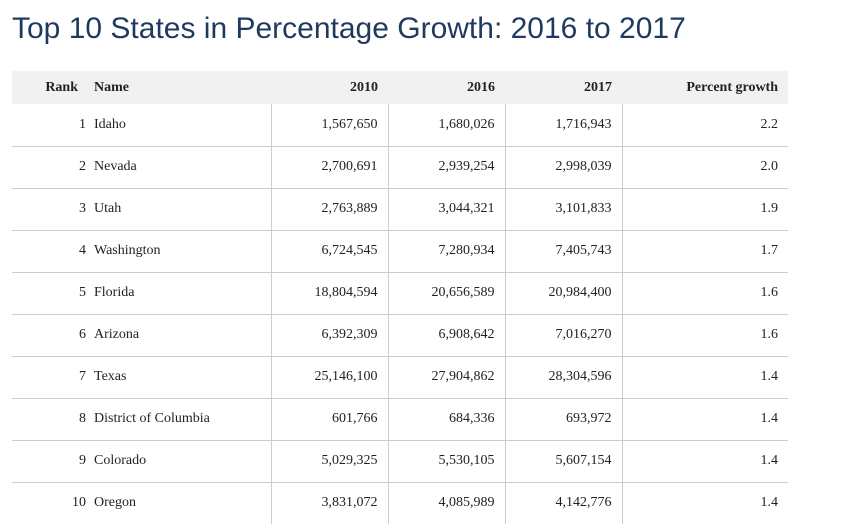  What do you see at coordinates (769, 124) in the screenshot?
I see `percent-growth-cell: 2.2` at bounding box center [769, 124].